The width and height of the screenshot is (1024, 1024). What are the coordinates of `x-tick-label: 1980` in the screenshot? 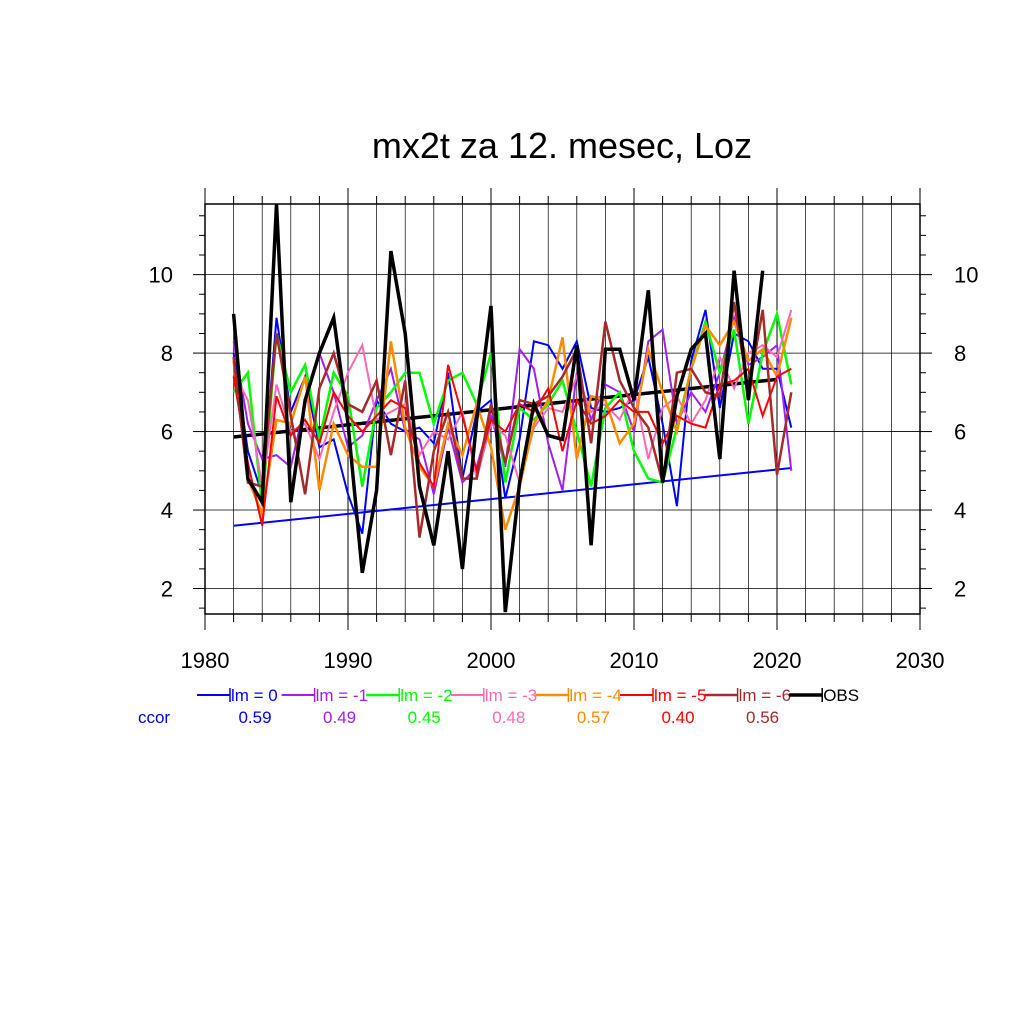 It's located at (205, 660).